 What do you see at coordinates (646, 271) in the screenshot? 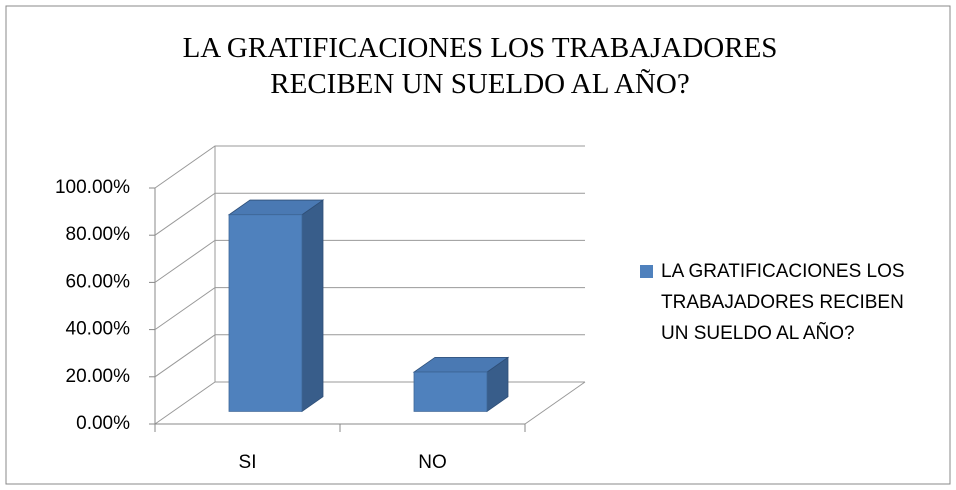
I see `legend-swatch` at bounding box center [646, 271].